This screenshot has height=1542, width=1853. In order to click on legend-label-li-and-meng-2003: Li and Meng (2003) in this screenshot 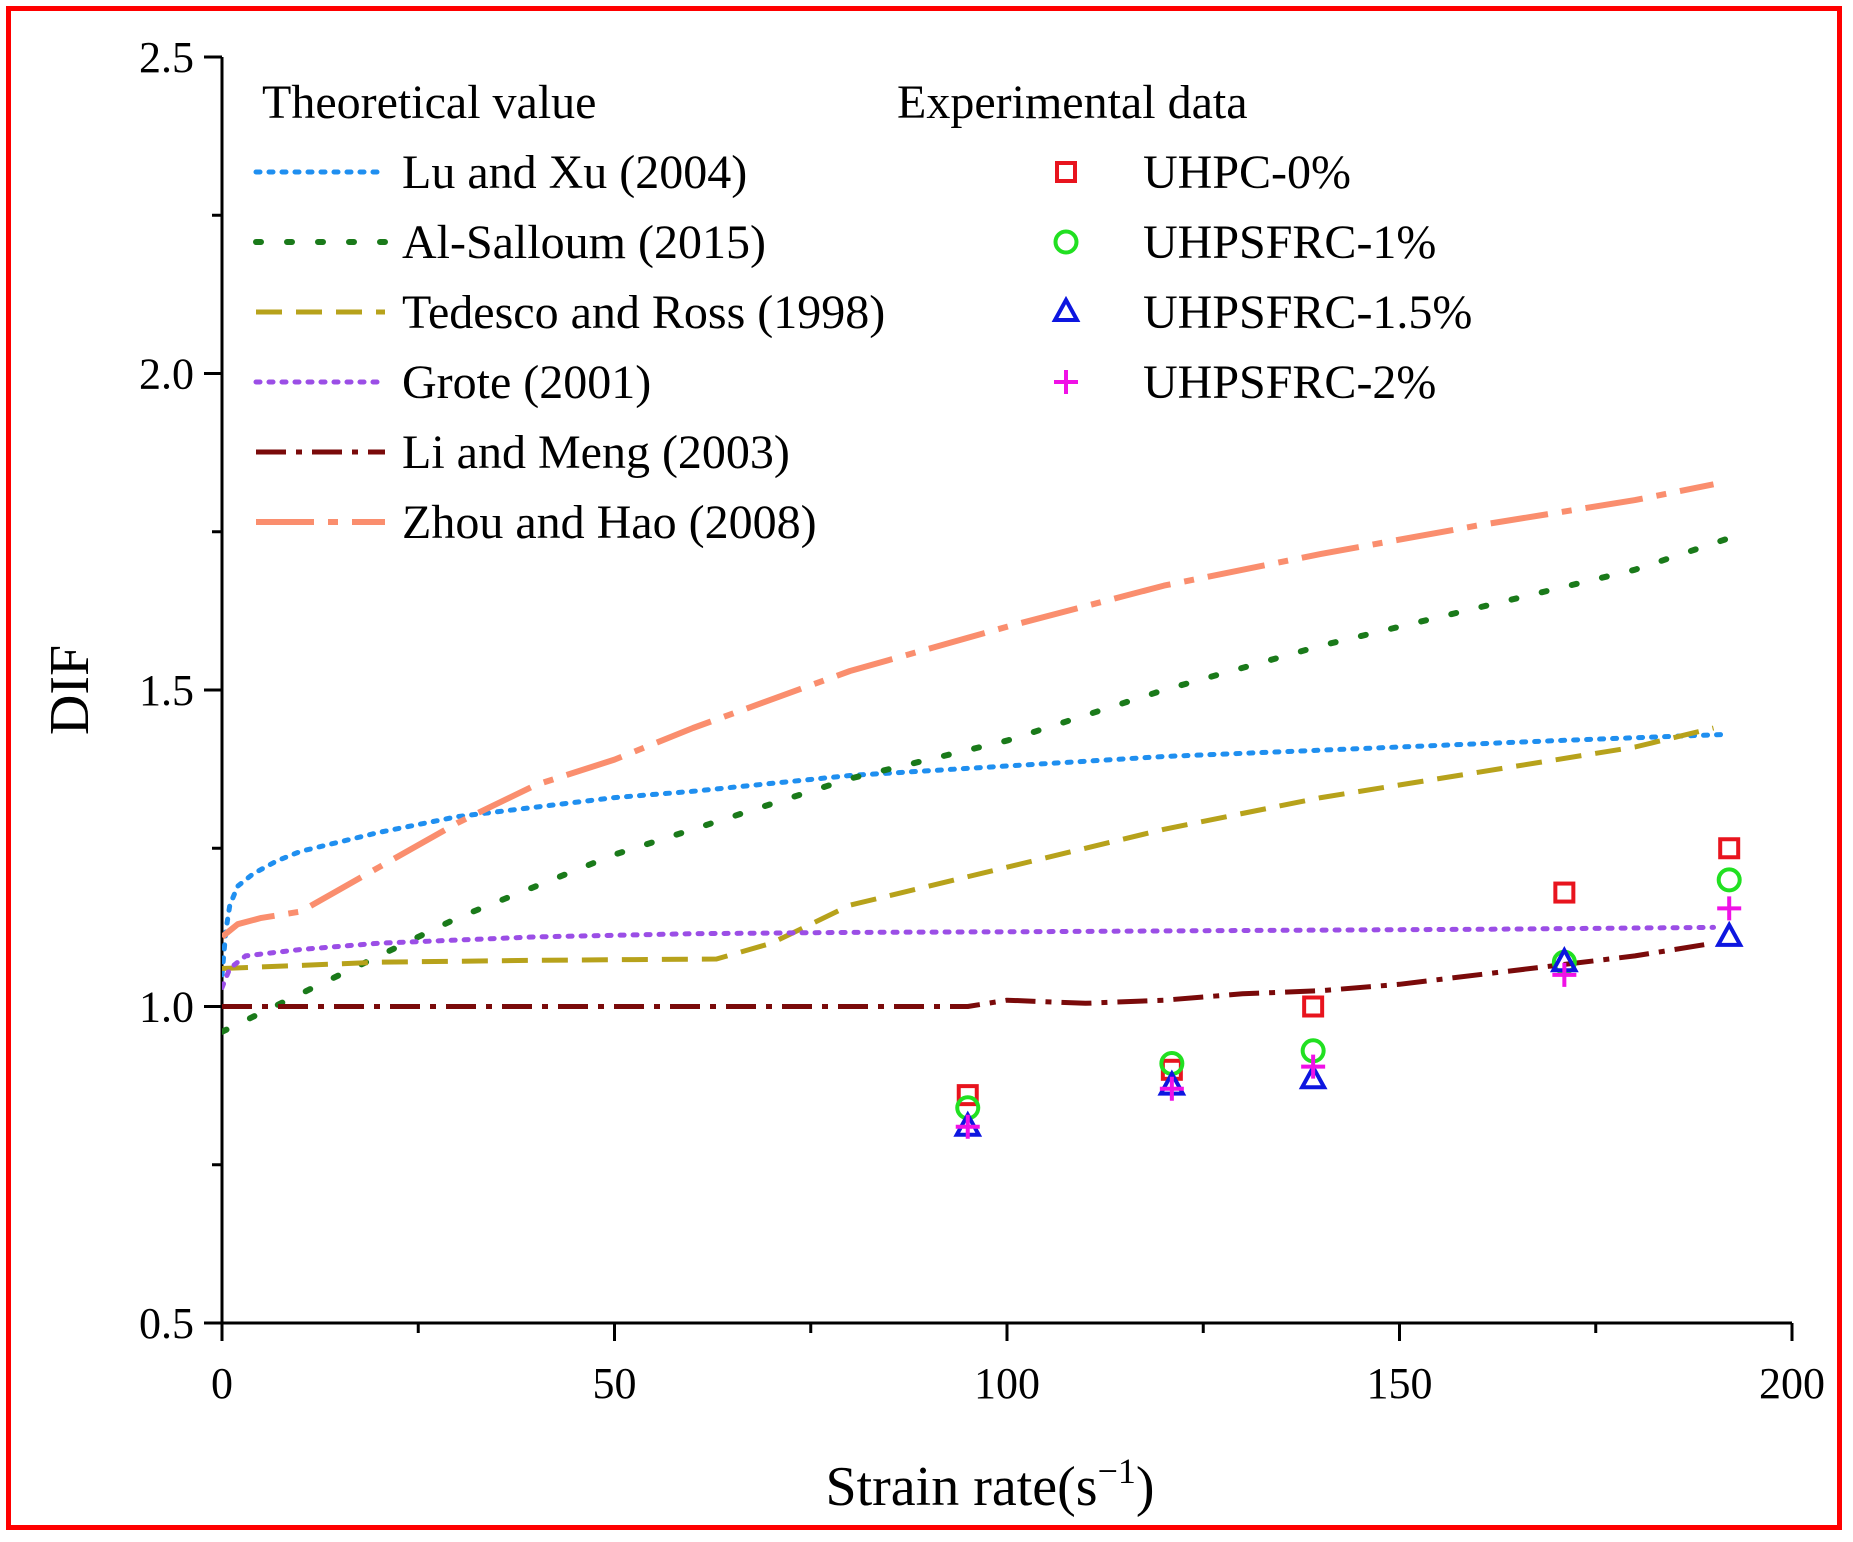, I will do `click(596, 452)`.